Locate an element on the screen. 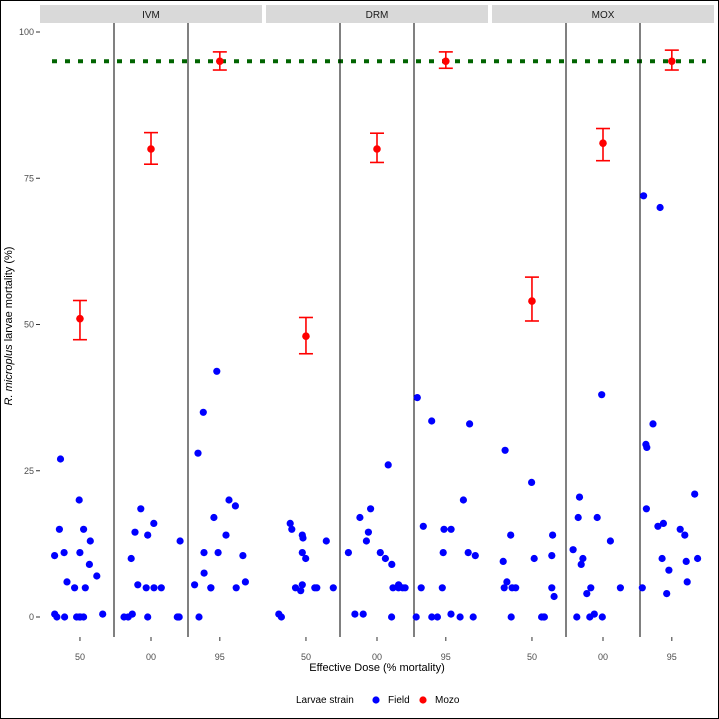 The image size is (719, 719). facet-label-ivm: IVM is located at coordinates (151, 15).